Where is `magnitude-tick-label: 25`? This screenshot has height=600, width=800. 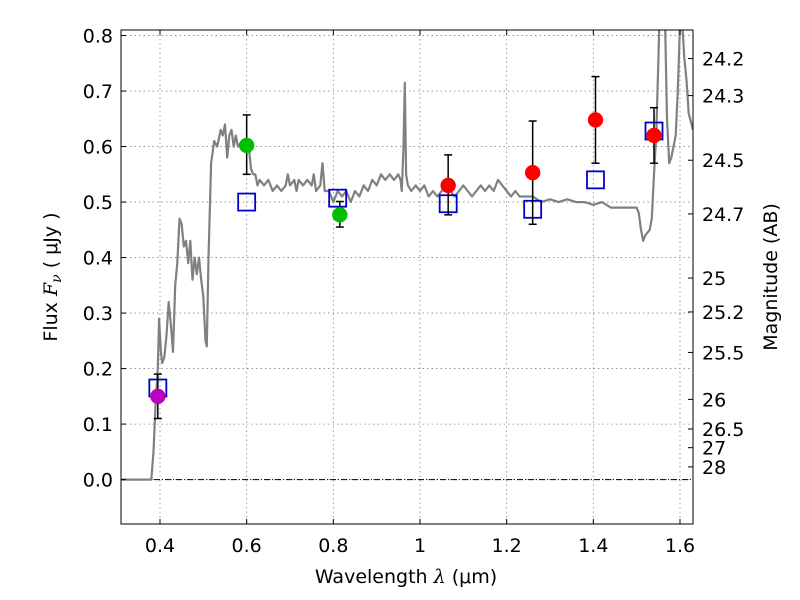 magnitude-tick-label: 25 is located at coordinates (714, 279).